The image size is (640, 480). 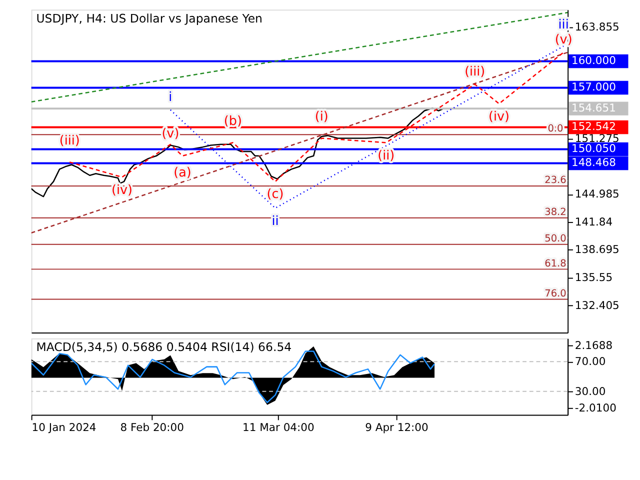 What do you see at coordinates (64, 427) in the screenshot?
I see `x-tick-label: 10 Jan 2024` at bounding box center [64, 427].